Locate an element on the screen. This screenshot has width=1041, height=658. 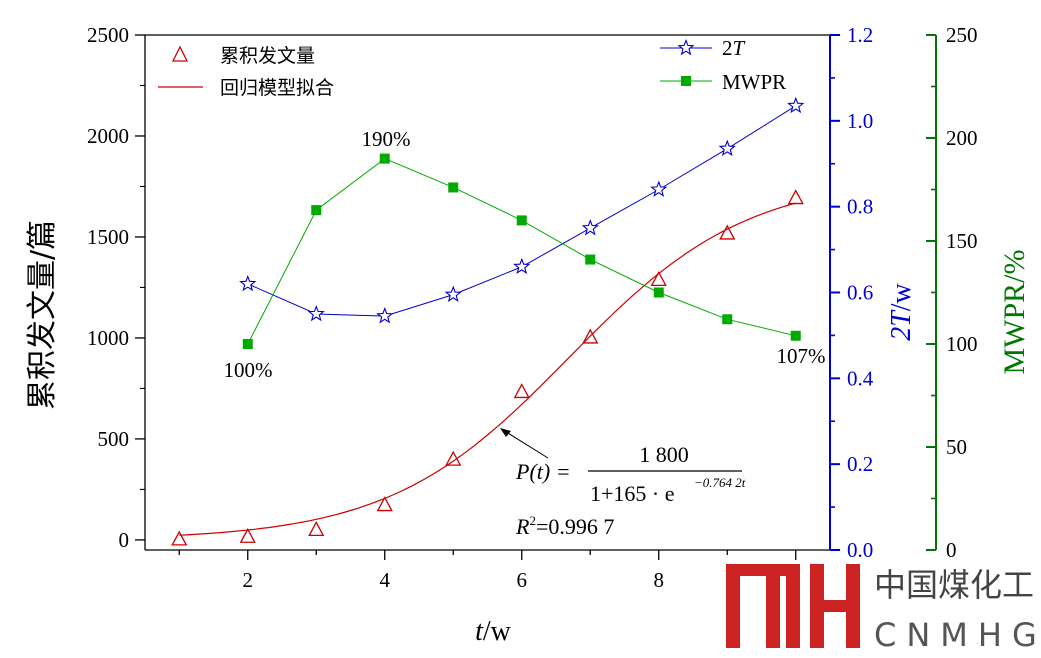
right1-tick-label: 0.8 is located at coordinates (860, 207).